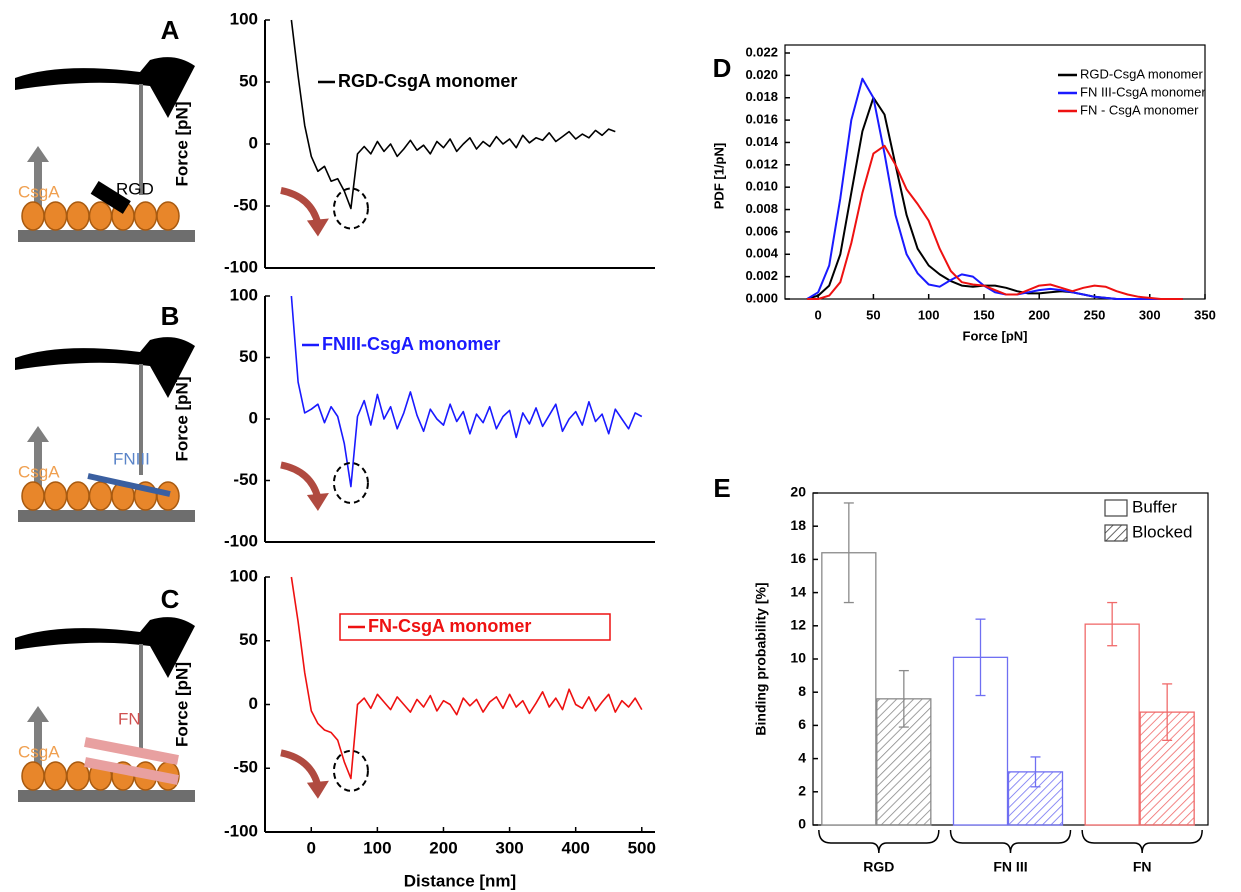 This screenshot has height=892, width=1241. What do you see at coordinates (131, 458) in the screenshot?
I see `ligand-label: FNIII` at bounding box center [131, 458].